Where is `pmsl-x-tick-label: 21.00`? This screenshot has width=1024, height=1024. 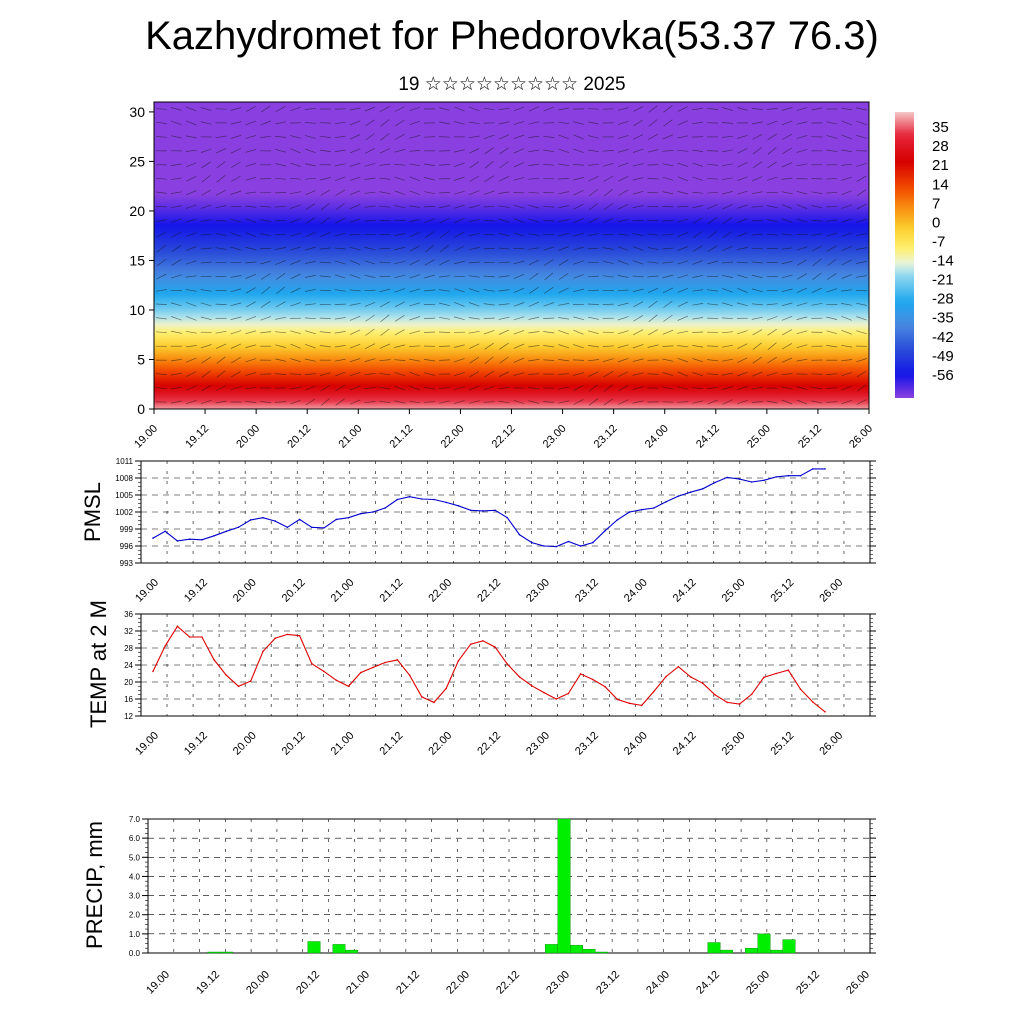
pmsl-x-tick-label: 21.00 is located at coordinates (343, 591).